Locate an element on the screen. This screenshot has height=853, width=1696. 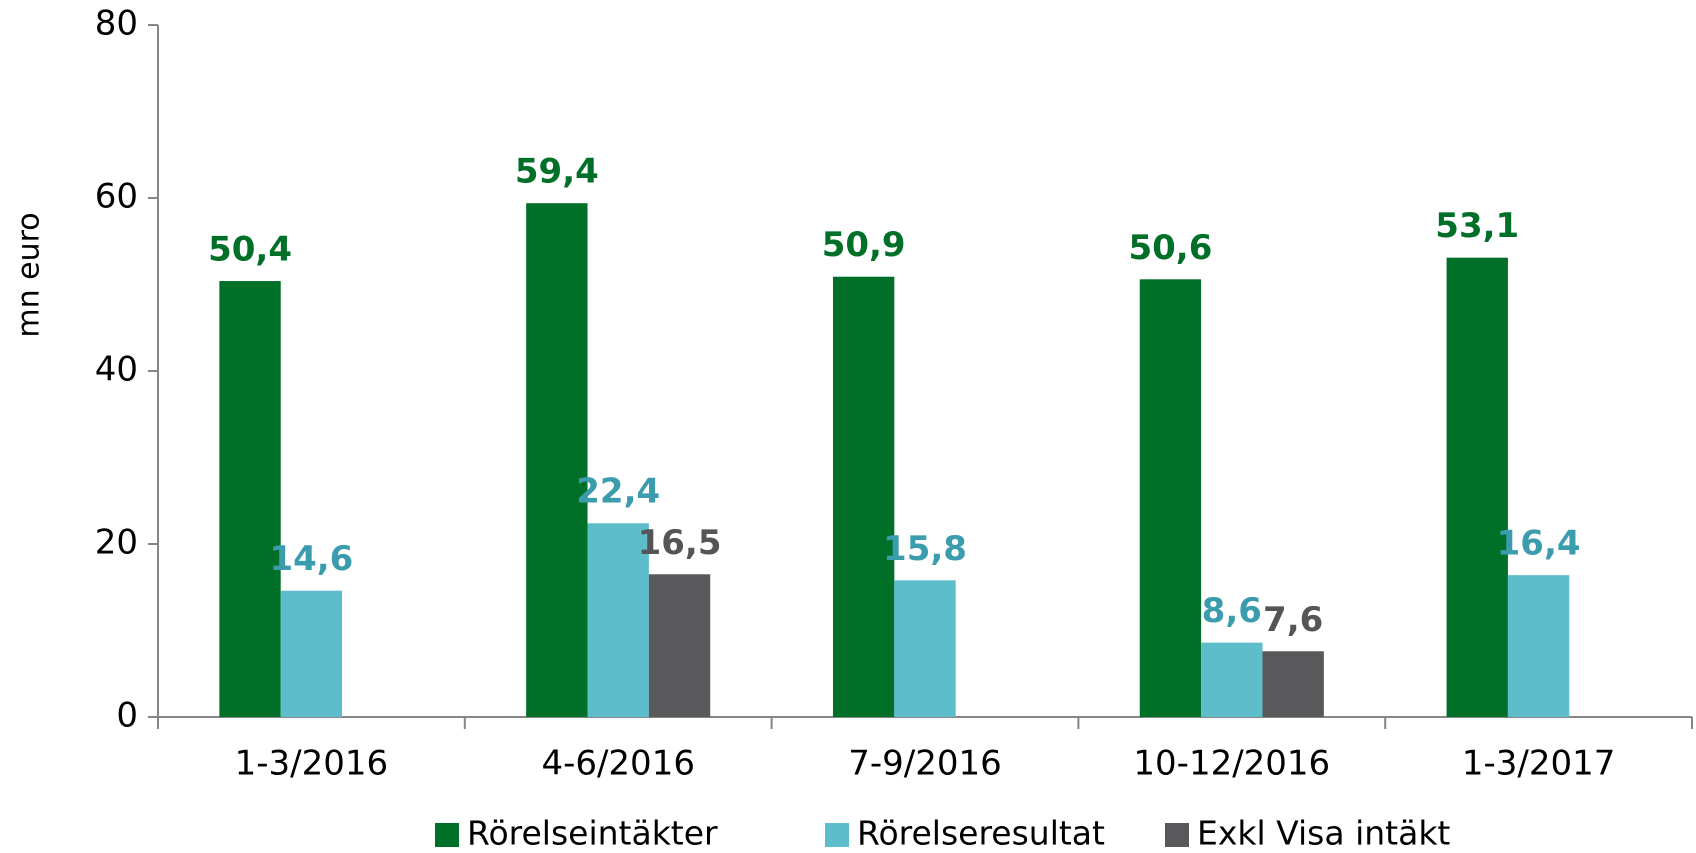
value-label: 53,1 is located at coordinates (1477, 226).